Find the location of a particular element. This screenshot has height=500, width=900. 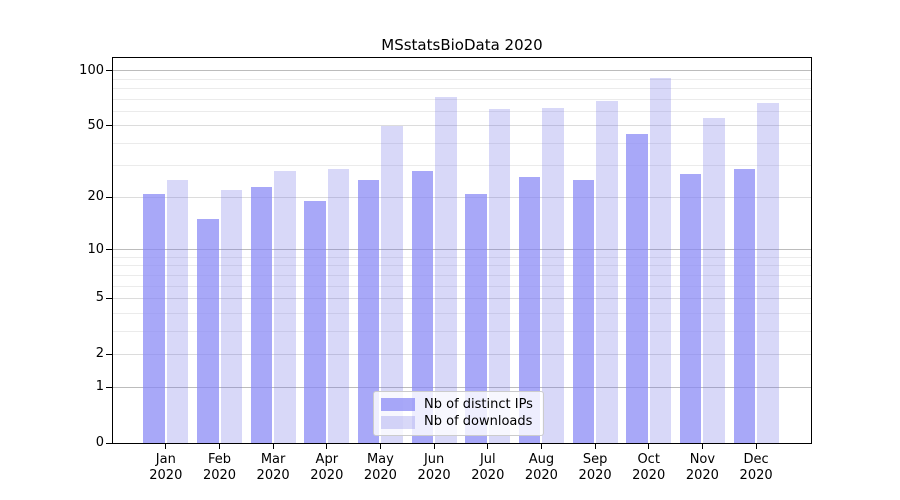

x-tick-label: Jan 2020 is located at coordinates (166, 467).